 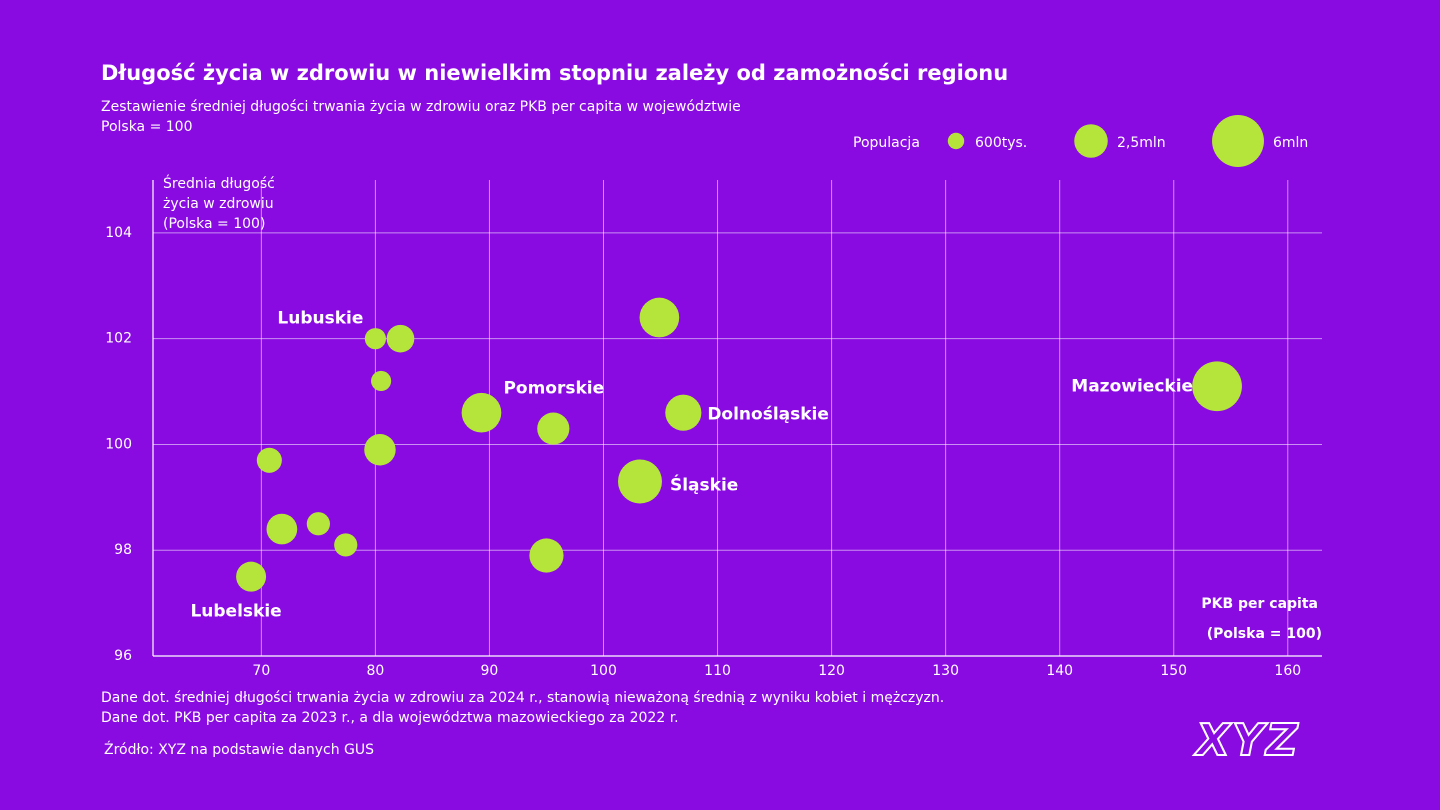 What do you see at coordinates (1290, 143) in the screenshot?
I see `legend-label: 6mln` at bounding box center [1290, 143].